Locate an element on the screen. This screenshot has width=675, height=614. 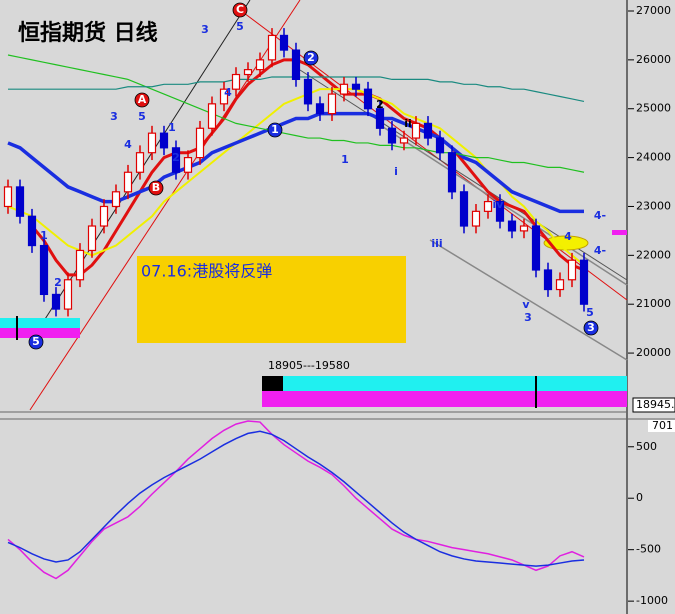
y-tick-label: 27000 is located at coordinates (653, 10).